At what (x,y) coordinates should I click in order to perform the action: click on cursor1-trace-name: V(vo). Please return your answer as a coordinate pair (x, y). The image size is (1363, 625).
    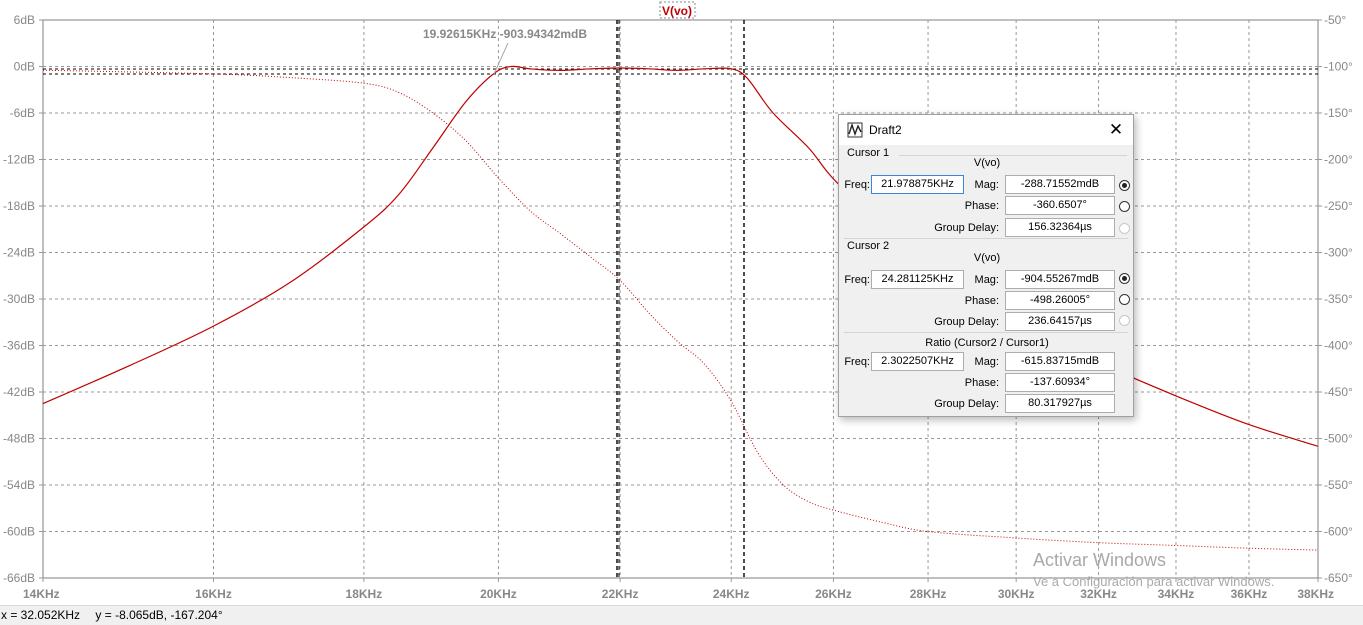
    Looking at the image, I should click on (987, 163).